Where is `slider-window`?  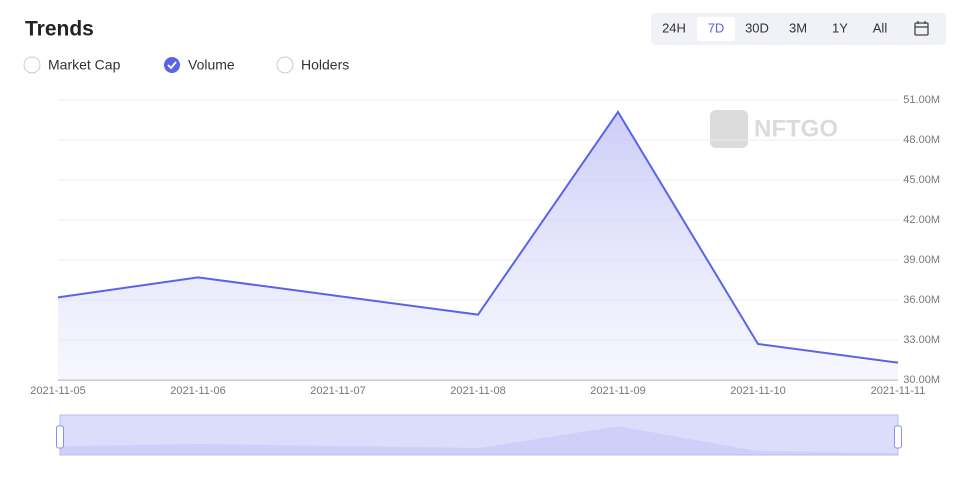
slider-window is located at coordinates (479, 435).